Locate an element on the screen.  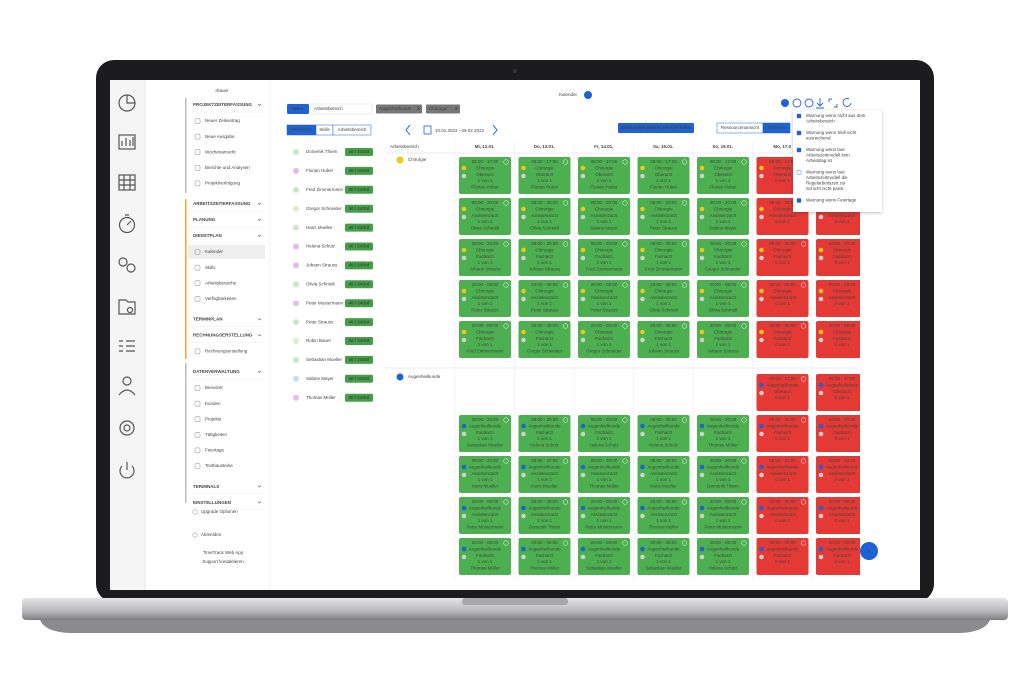
menu-item: Feiertage is located at coordinates (215, 450).